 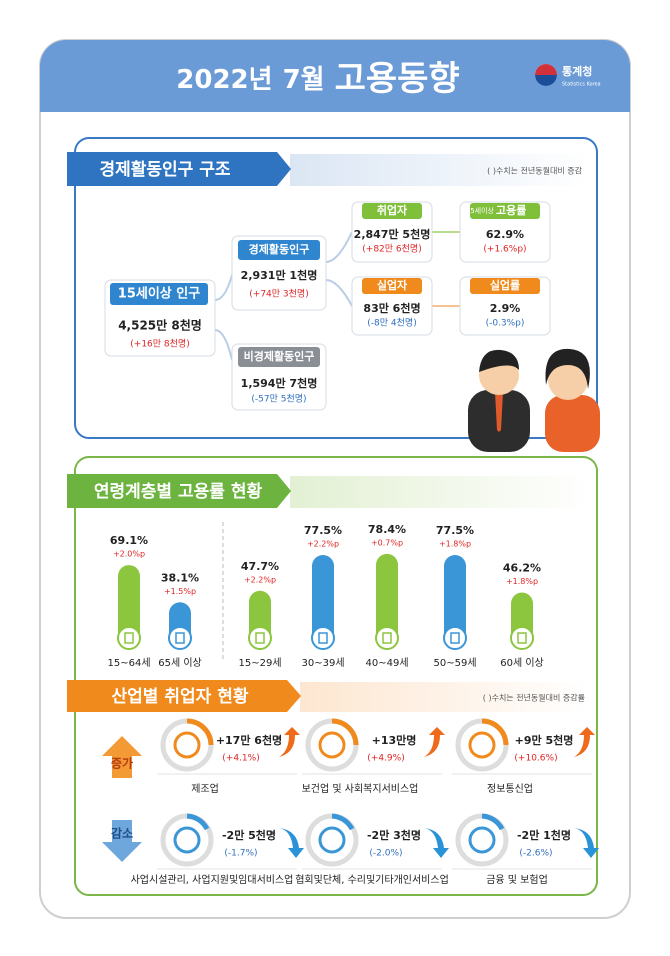 I want to click on industry-change: -2만 3천명, so click(x=394, y=835).